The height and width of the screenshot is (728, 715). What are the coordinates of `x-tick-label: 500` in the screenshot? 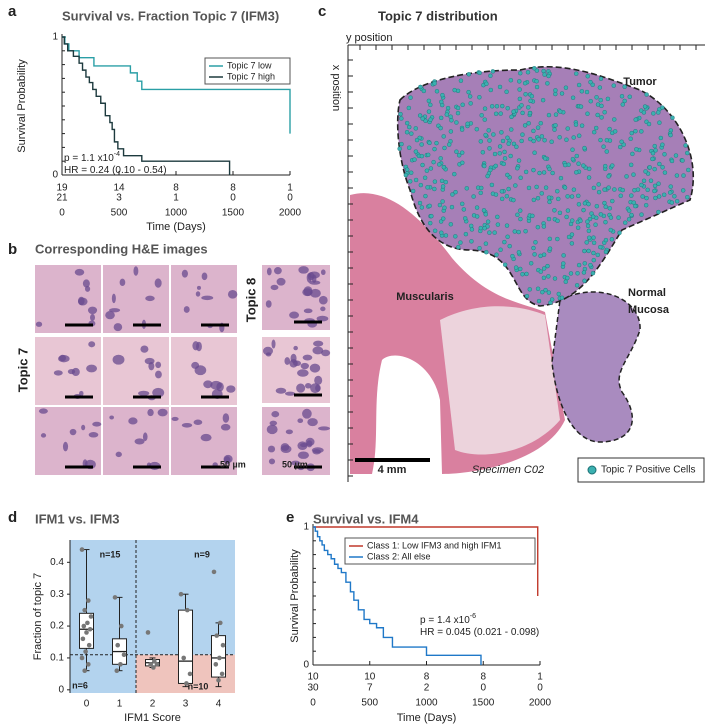 It's located at (119, 213).